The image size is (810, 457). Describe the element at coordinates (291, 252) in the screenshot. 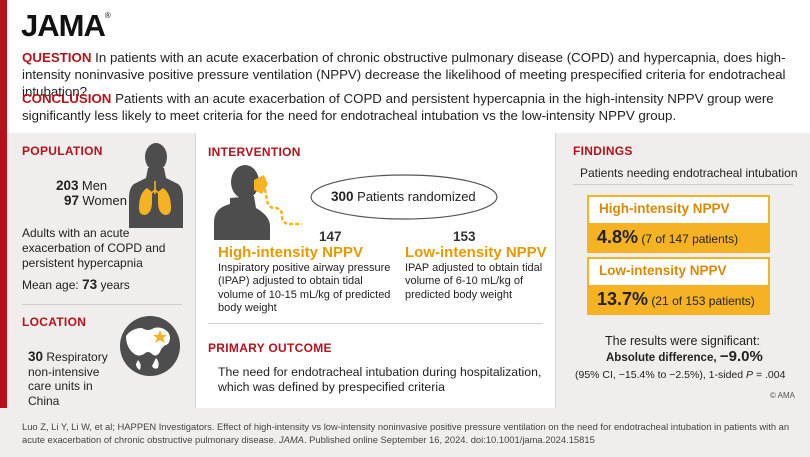

I see `high-intensity-title: High-intensity NPPV` at that location.